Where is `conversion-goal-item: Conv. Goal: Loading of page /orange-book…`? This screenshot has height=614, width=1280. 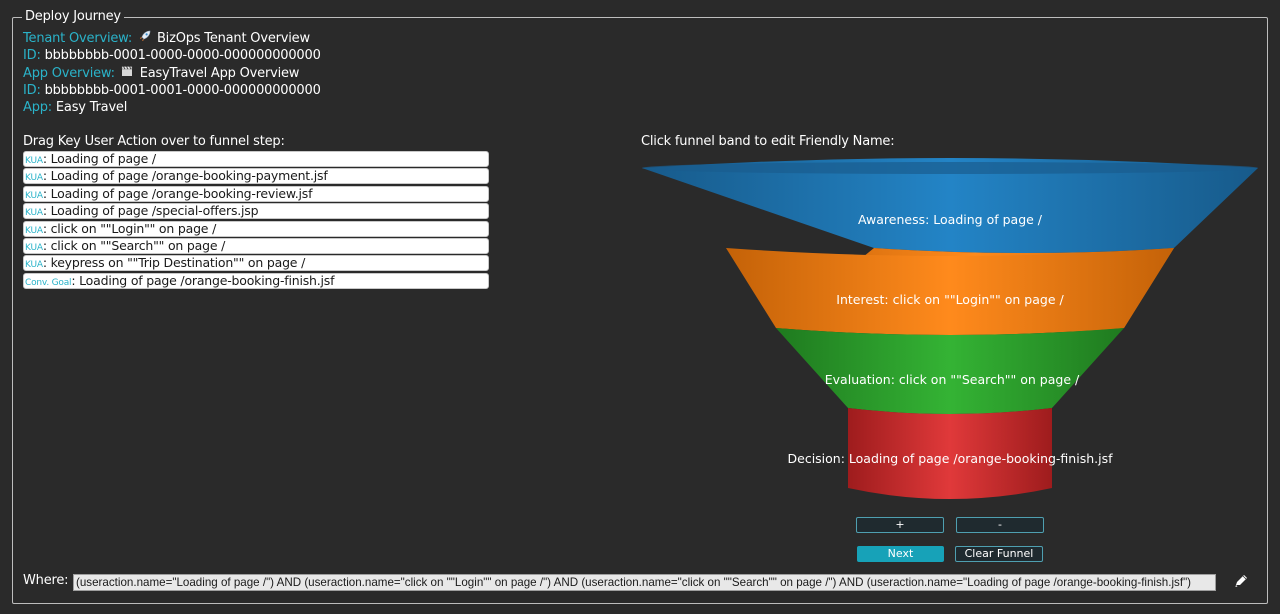
conversion-goal-item: Conv. Goal: Loading of page /orange-book… is located at coordinates (256, 280).